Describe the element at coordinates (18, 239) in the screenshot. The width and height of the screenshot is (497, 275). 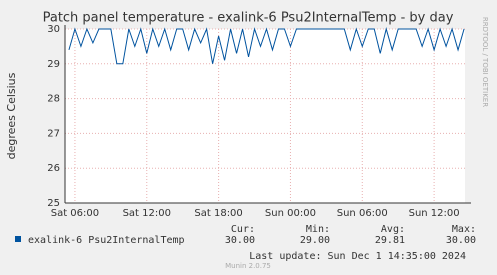
I see `legend-swatch` at that location.